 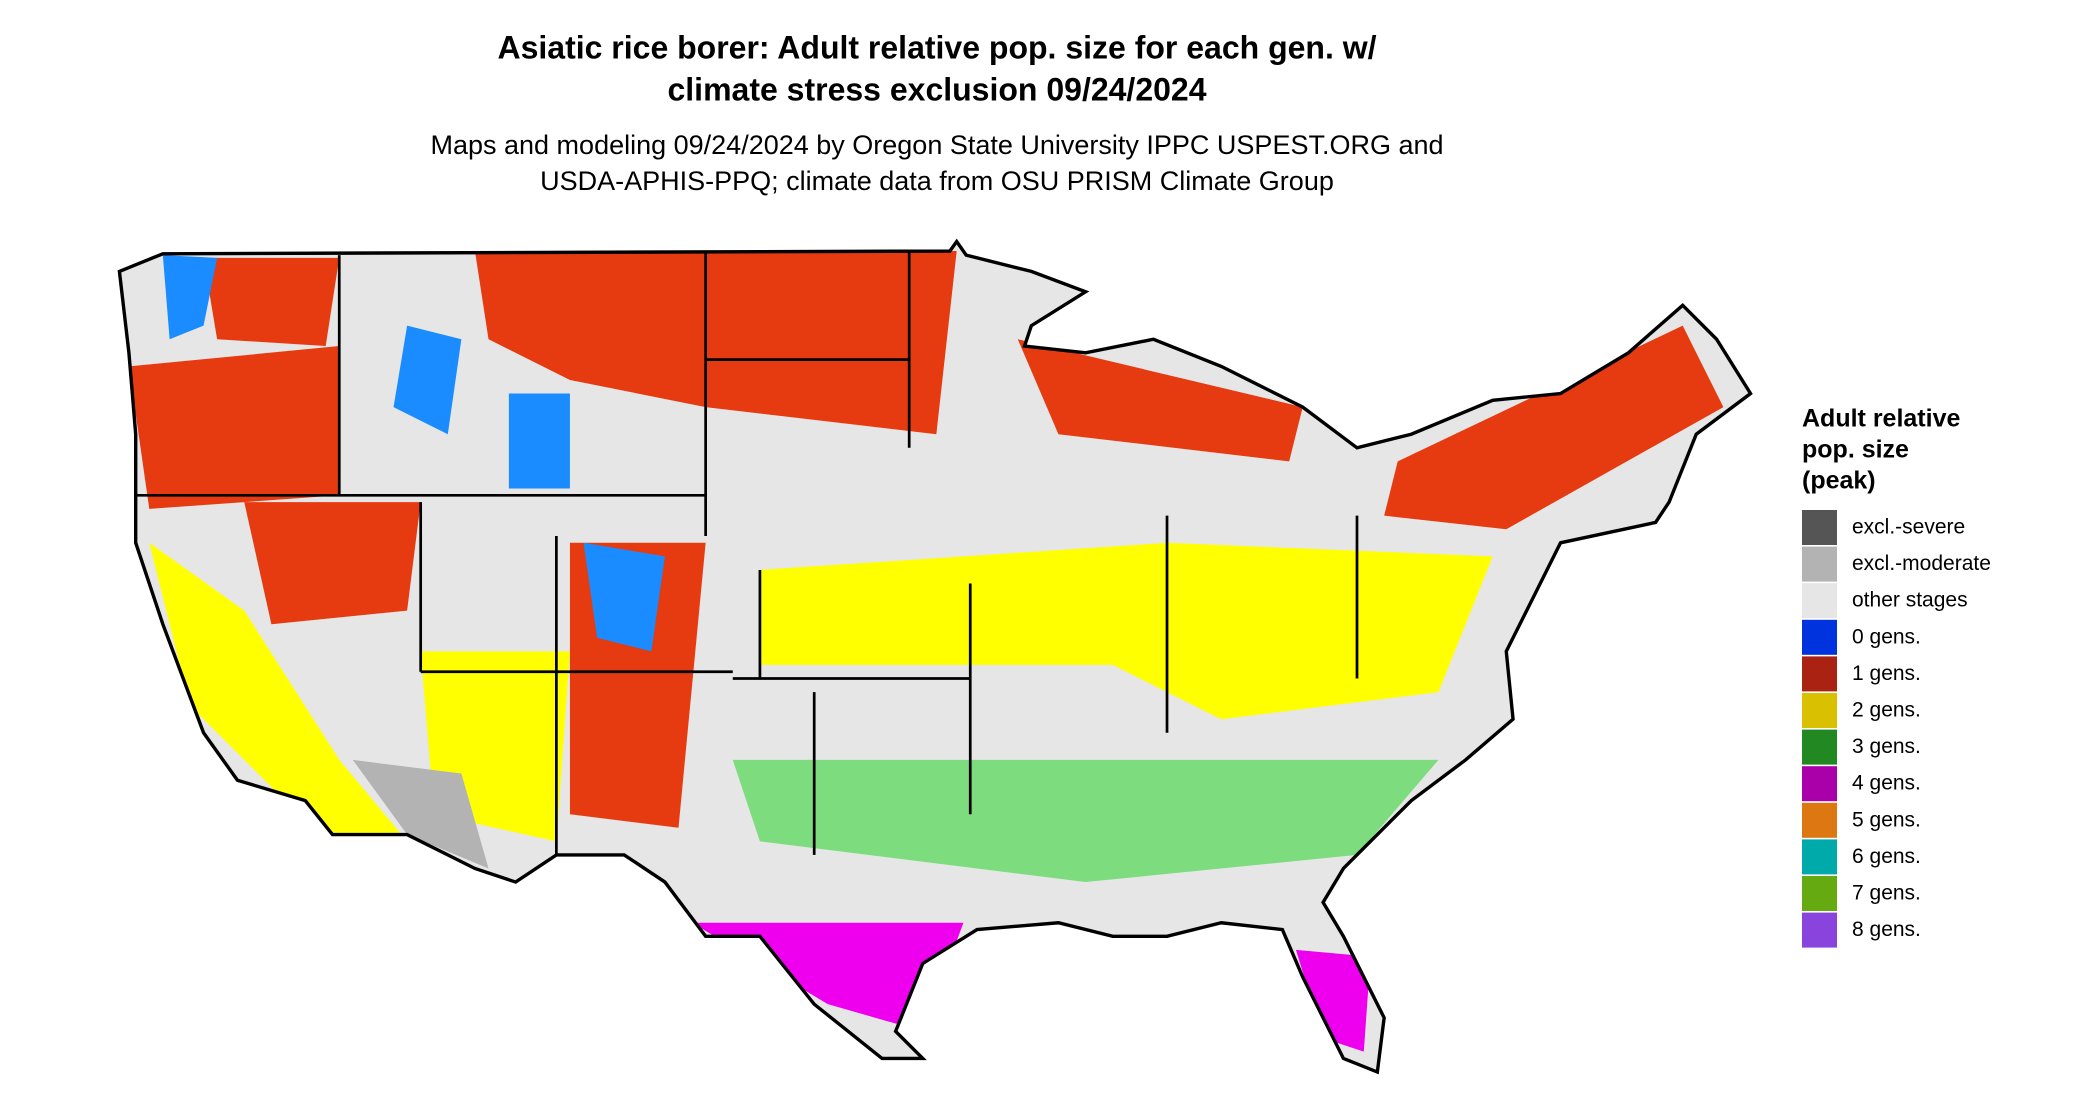 What do you see at coordinates (1886, 783) in the screenshot?
I see `legend-label: 4 gens.` at bounding box center [1886, 783].